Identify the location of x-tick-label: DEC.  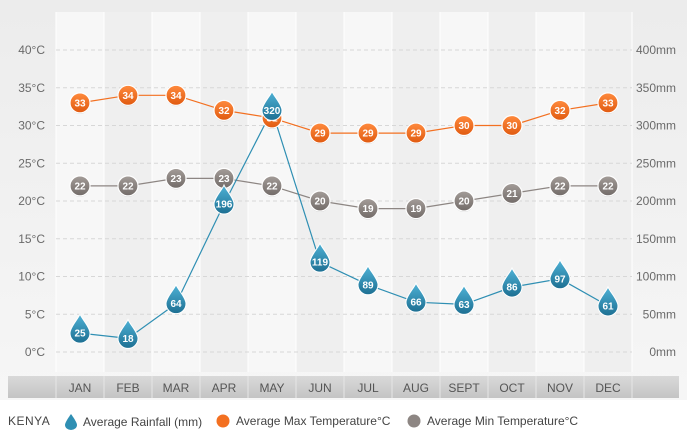
(608, 388).